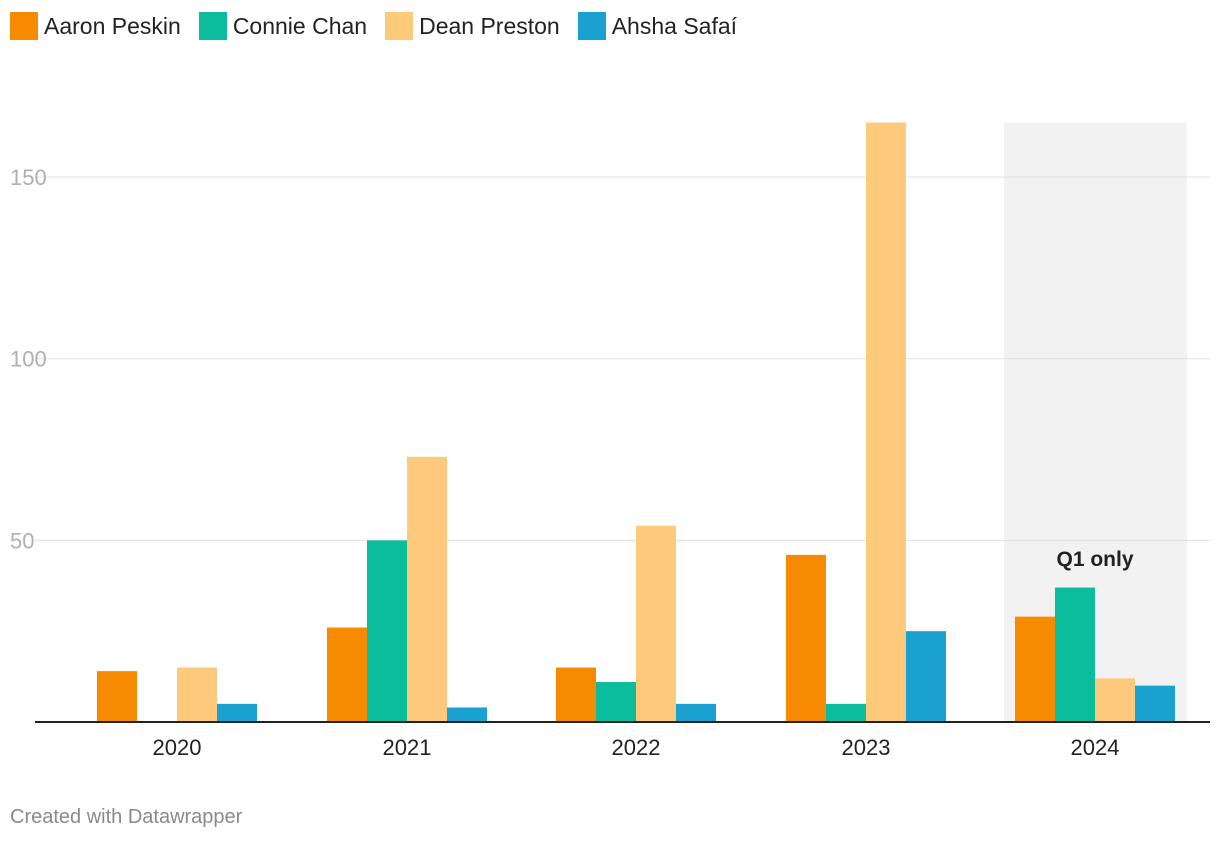  I want to click on bar-aaron-peskin-2023, so click(806, 638).